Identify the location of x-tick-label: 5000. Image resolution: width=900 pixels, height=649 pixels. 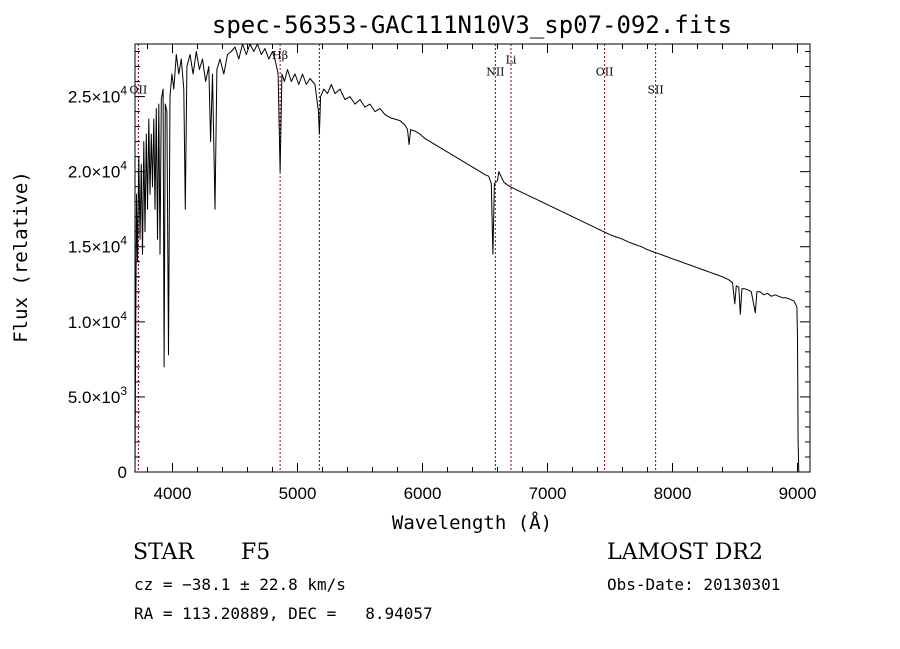
(298, 493).